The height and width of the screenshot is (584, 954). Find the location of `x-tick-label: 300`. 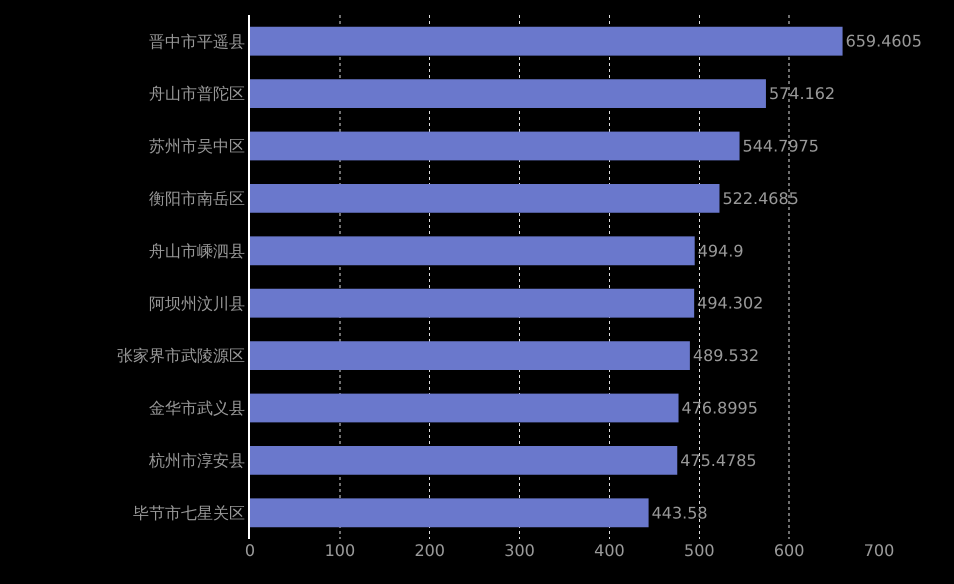

x-tick-label: 300 is located at coordinates (519, 550).